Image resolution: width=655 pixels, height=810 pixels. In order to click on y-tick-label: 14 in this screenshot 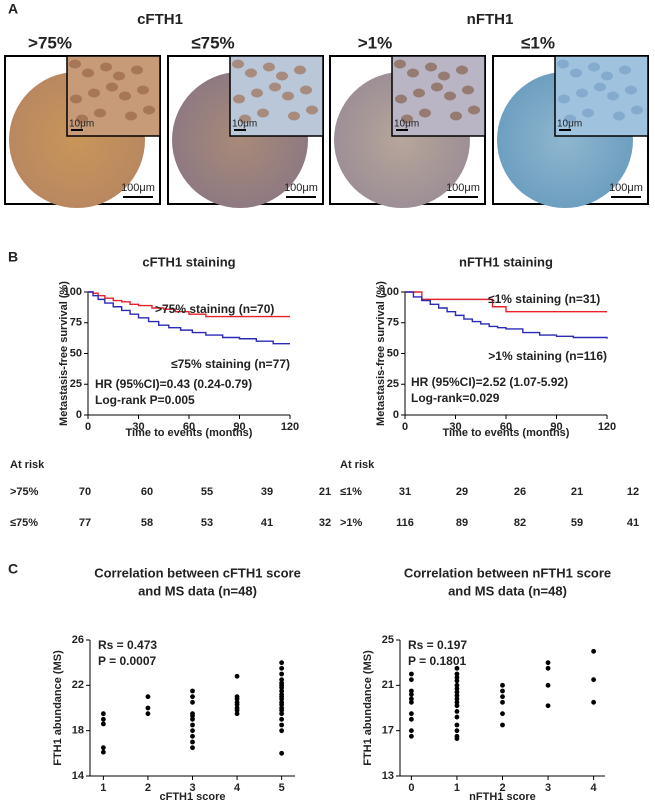, I will do `click(78, 776)`.